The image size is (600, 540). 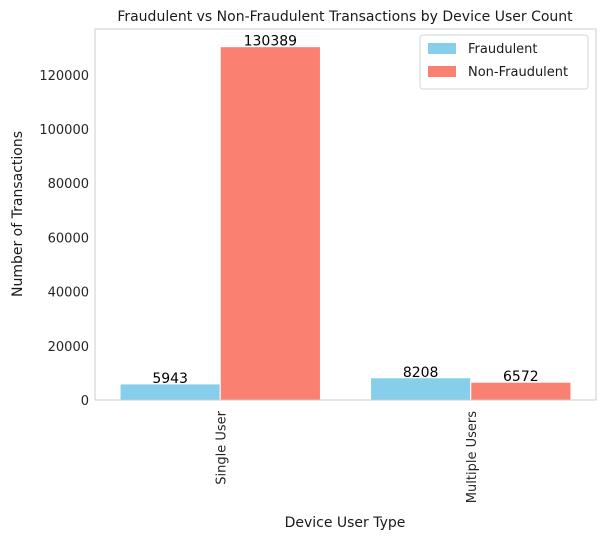 I want to click on y-tick-label: 120000, so click(x=64, y=76).